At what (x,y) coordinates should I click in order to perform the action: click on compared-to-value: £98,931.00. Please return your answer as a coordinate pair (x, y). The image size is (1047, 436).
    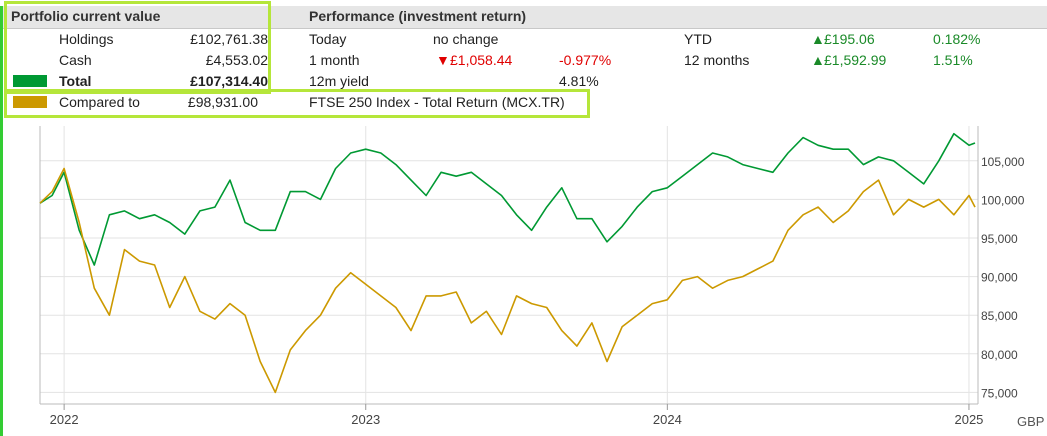
    Looking at the image, I should click on (222, 102).